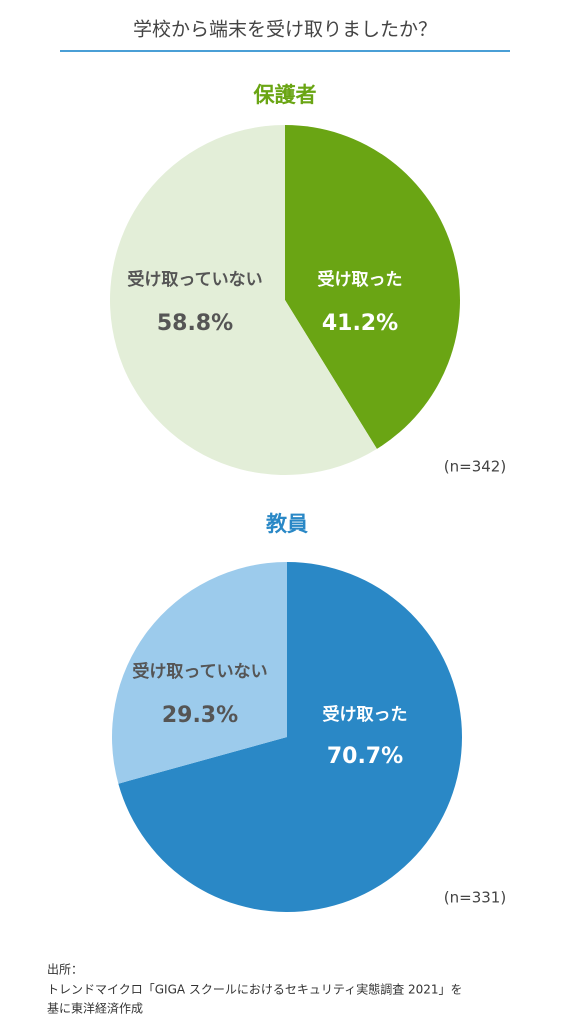 The image size is (570, 1033). I want to click on value-label: 58.8%, so click(195, 323).